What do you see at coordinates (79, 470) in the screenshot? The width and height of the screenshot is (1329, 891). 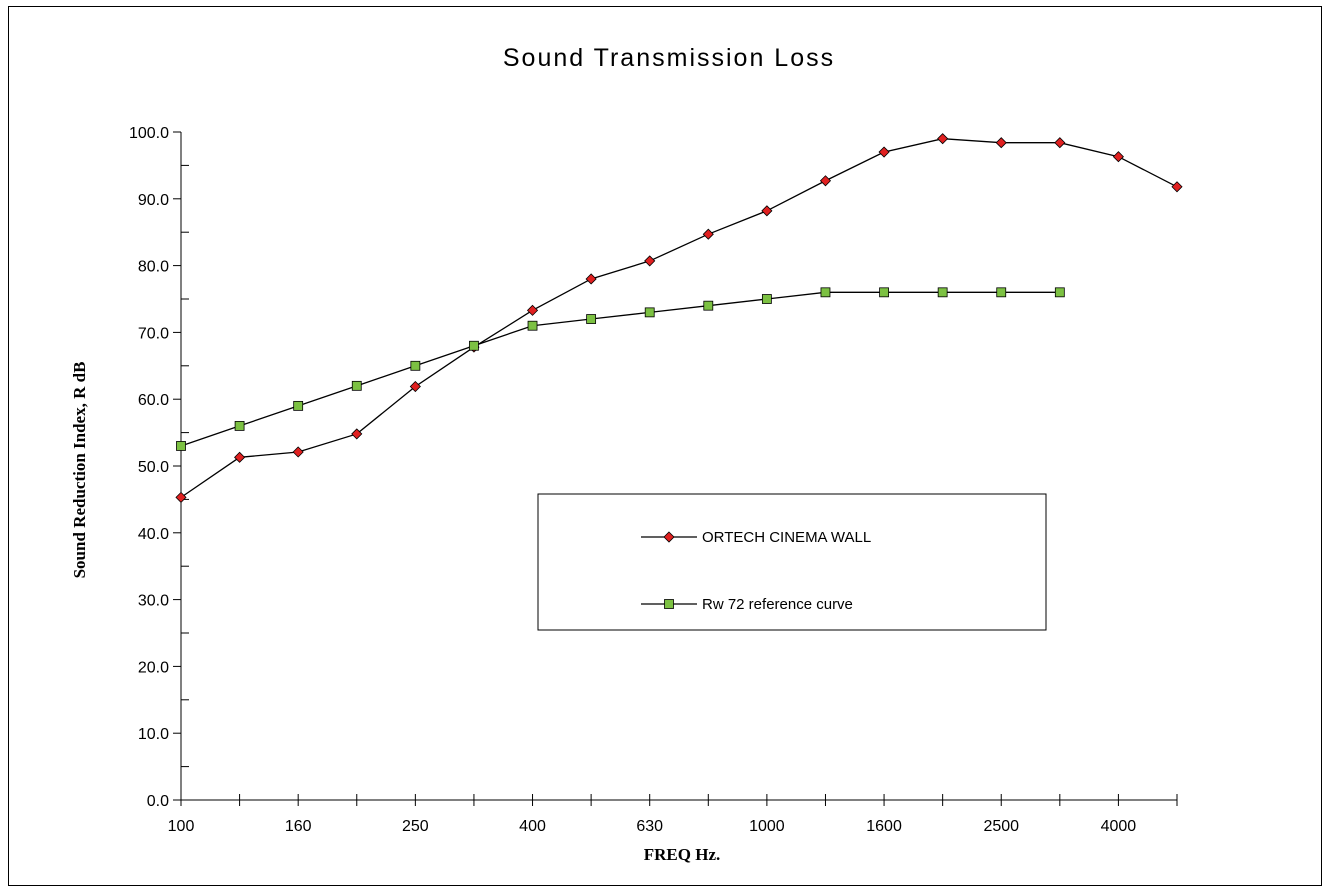 I see `y-axis-title: Sound Reduction Index, R dB` at bounding box center [79, 470].